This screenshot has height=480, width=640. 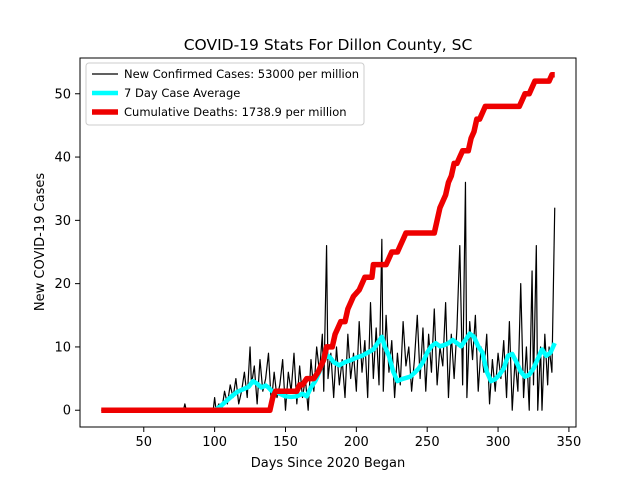 What do you see at coordinates (40, 242) in the screenshot?
I see `y-axis-label: New COVID-19 Cases` at bounding box center [40, 242].